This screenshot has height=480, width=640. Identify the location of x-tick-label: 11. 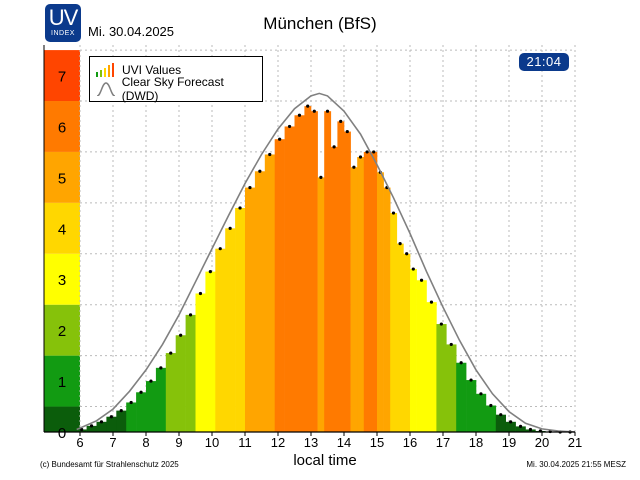
(245, 442).